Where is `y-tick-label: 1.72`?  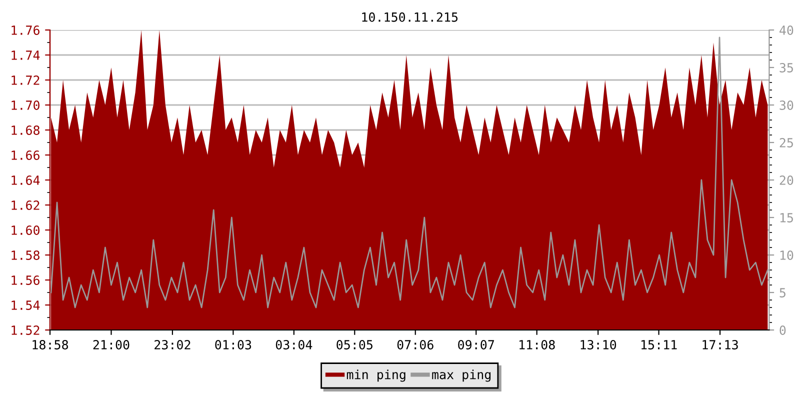 y-tick-label: 1.72 is located at coordinates (26, 80).